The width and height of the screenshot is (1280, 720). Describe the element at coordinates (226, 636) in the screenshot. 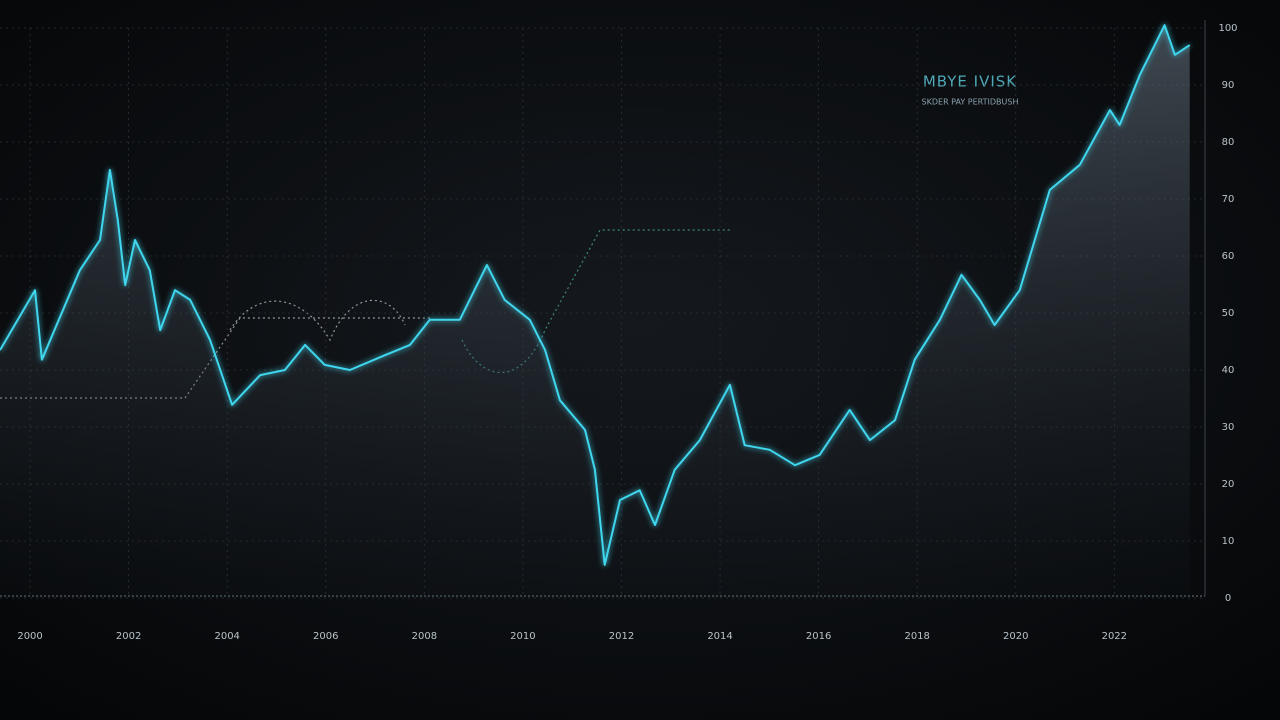

I see `x-tick-label: 2004` at that location.